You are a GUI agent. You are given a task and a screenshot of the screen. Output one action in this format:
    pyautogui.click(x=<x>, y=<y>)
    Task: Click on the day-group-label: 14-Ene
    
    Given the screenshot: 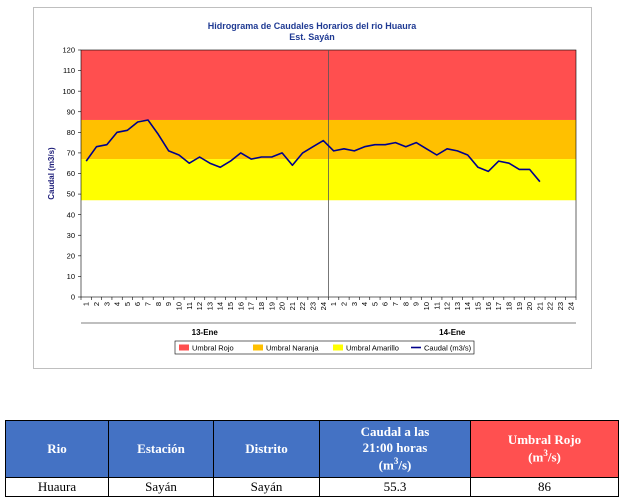 What is the action you would take?
    pyautogui.click(x=452, y=332)
    